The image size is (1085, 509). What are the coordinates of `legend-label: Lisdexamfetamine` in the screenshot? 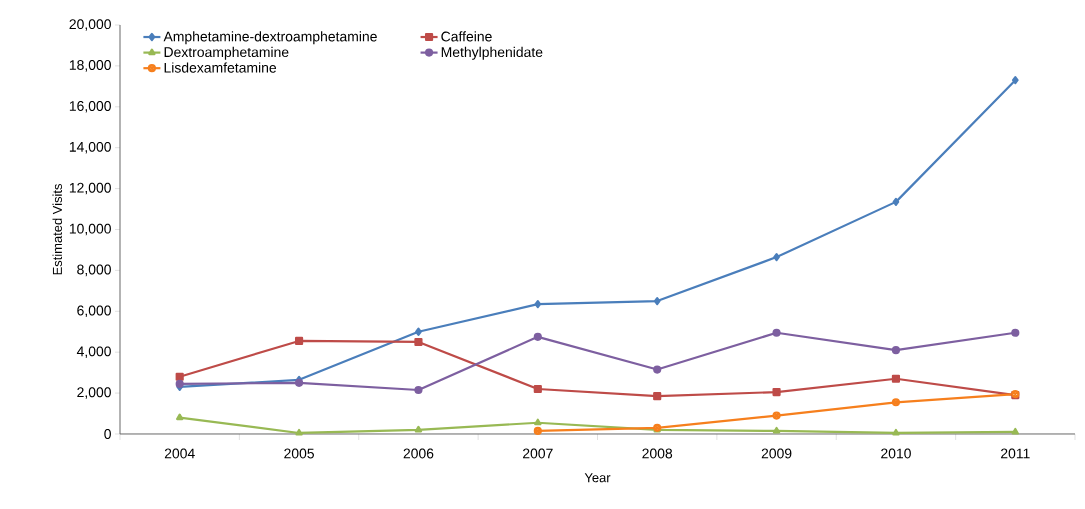 It's located at (220, 67).